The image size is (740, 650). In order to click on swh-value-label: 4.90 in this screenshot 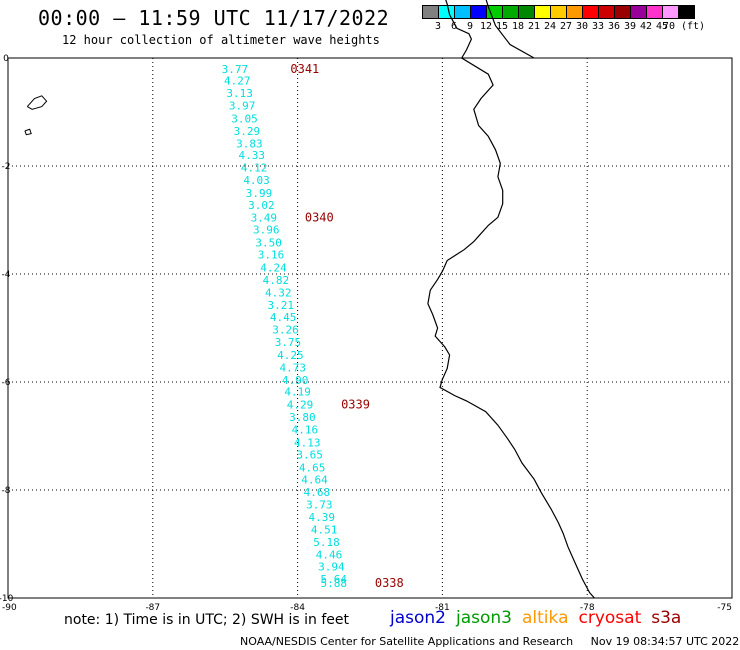, I will do `click(295, 380)`.